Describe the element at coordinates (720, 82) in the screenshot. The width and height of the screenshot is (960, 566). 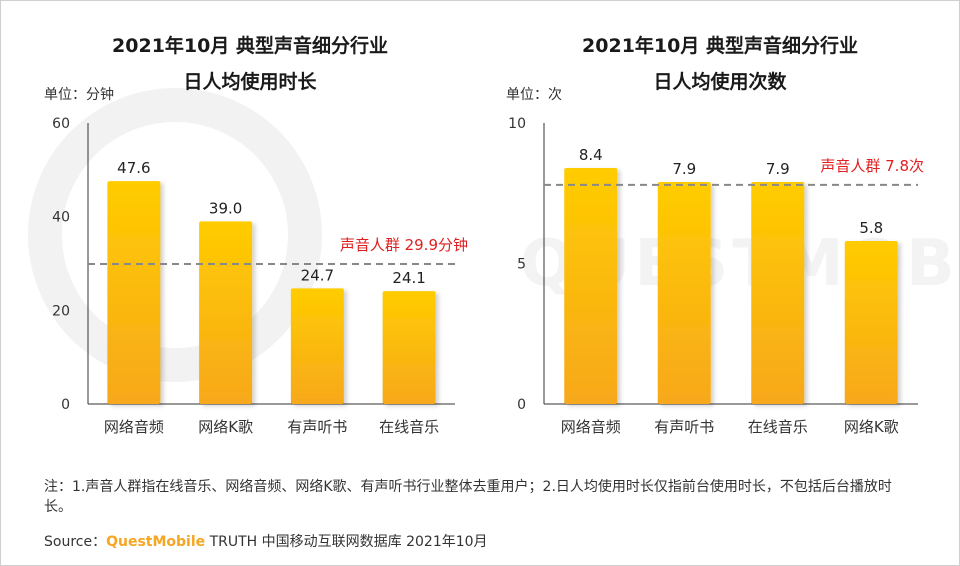
I see `right-chart-title-line2: 日人均使用次数` at that location.